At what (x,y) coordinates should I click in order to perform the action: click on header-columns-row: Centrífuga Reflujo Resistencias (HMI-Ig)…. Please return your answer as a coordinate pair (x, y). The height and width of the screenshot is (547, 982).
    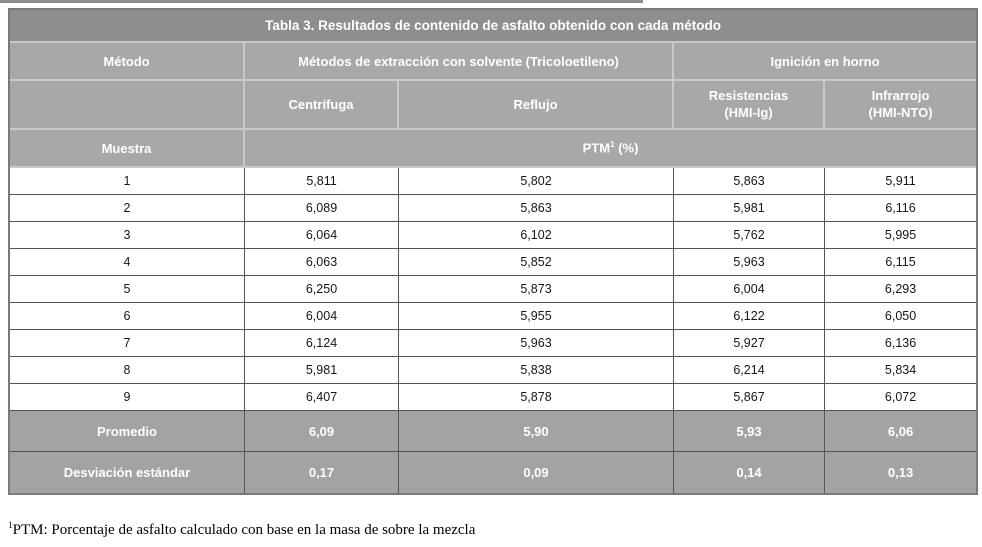
    Looking at the image, I should click on (493, 105).